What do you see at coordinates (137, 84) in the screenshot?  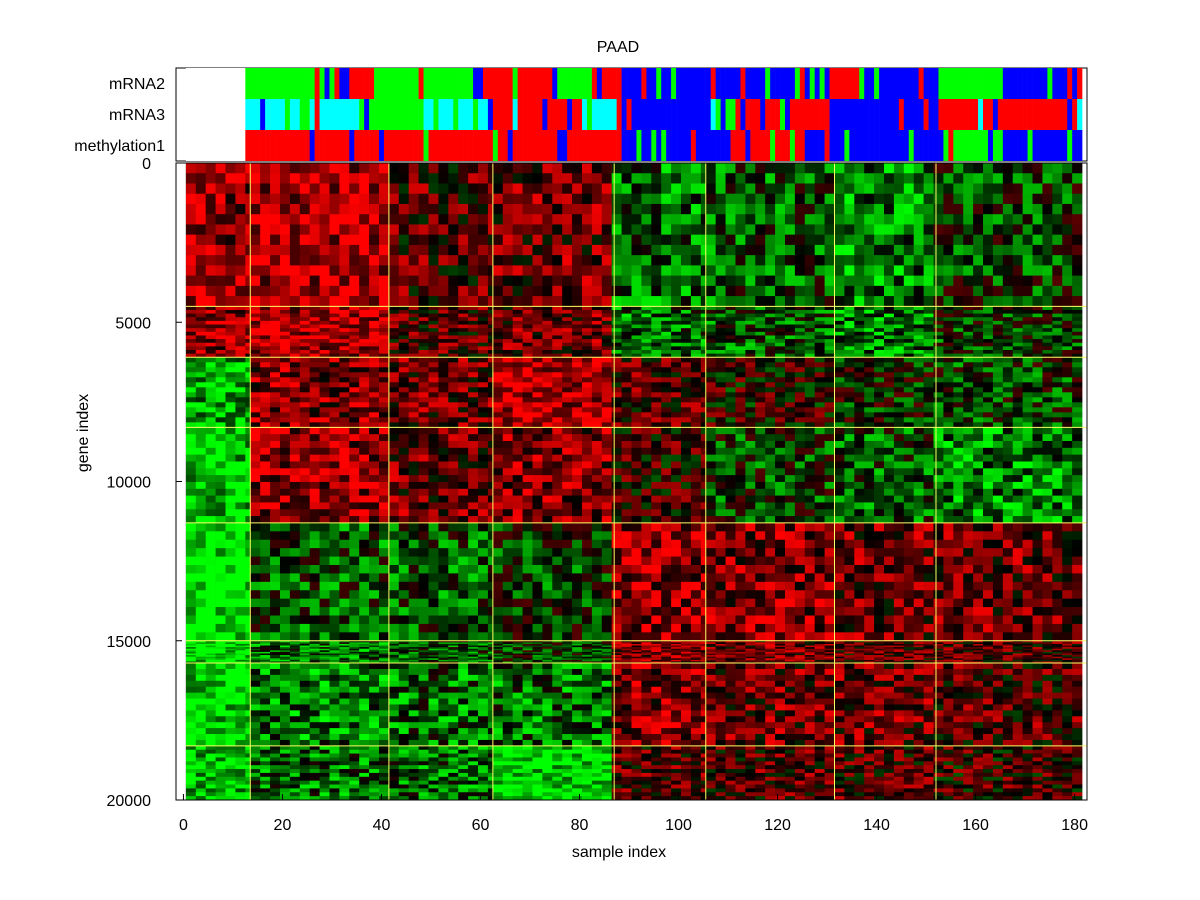 I see `annotation-track-label: mRNA2` at bounding box center [137, 84].